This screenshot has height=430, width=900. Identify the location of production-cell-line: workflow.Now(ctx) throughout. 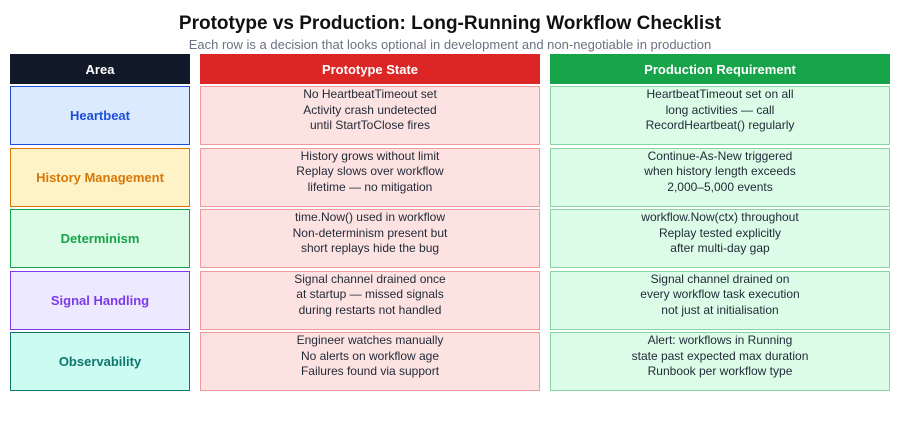
(720, 217).